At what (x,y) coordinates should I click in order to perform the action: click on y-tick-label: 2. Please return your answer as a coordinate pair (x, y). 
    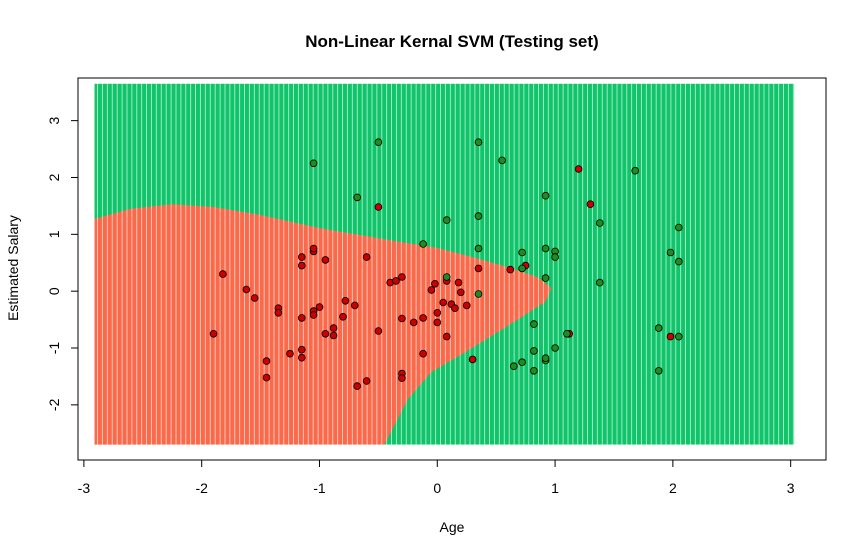
    Looking at the image, I should click on (54, 177).